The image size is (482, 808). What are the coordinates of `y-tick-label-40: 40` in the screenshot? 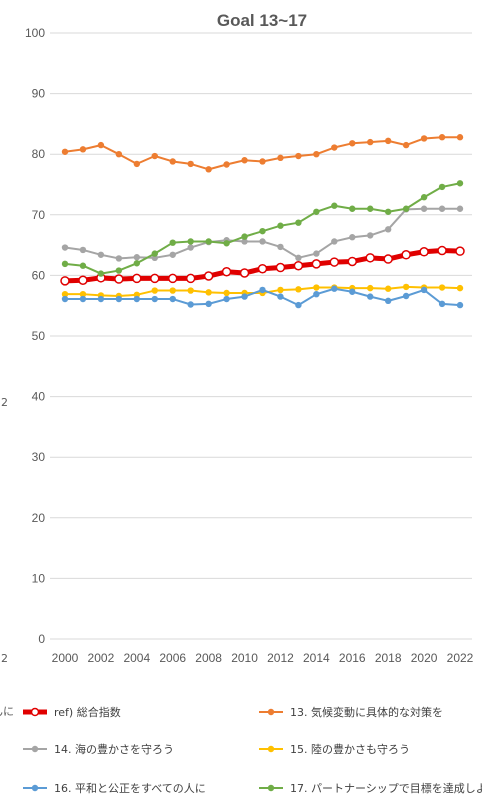 It's located at (39, 397).